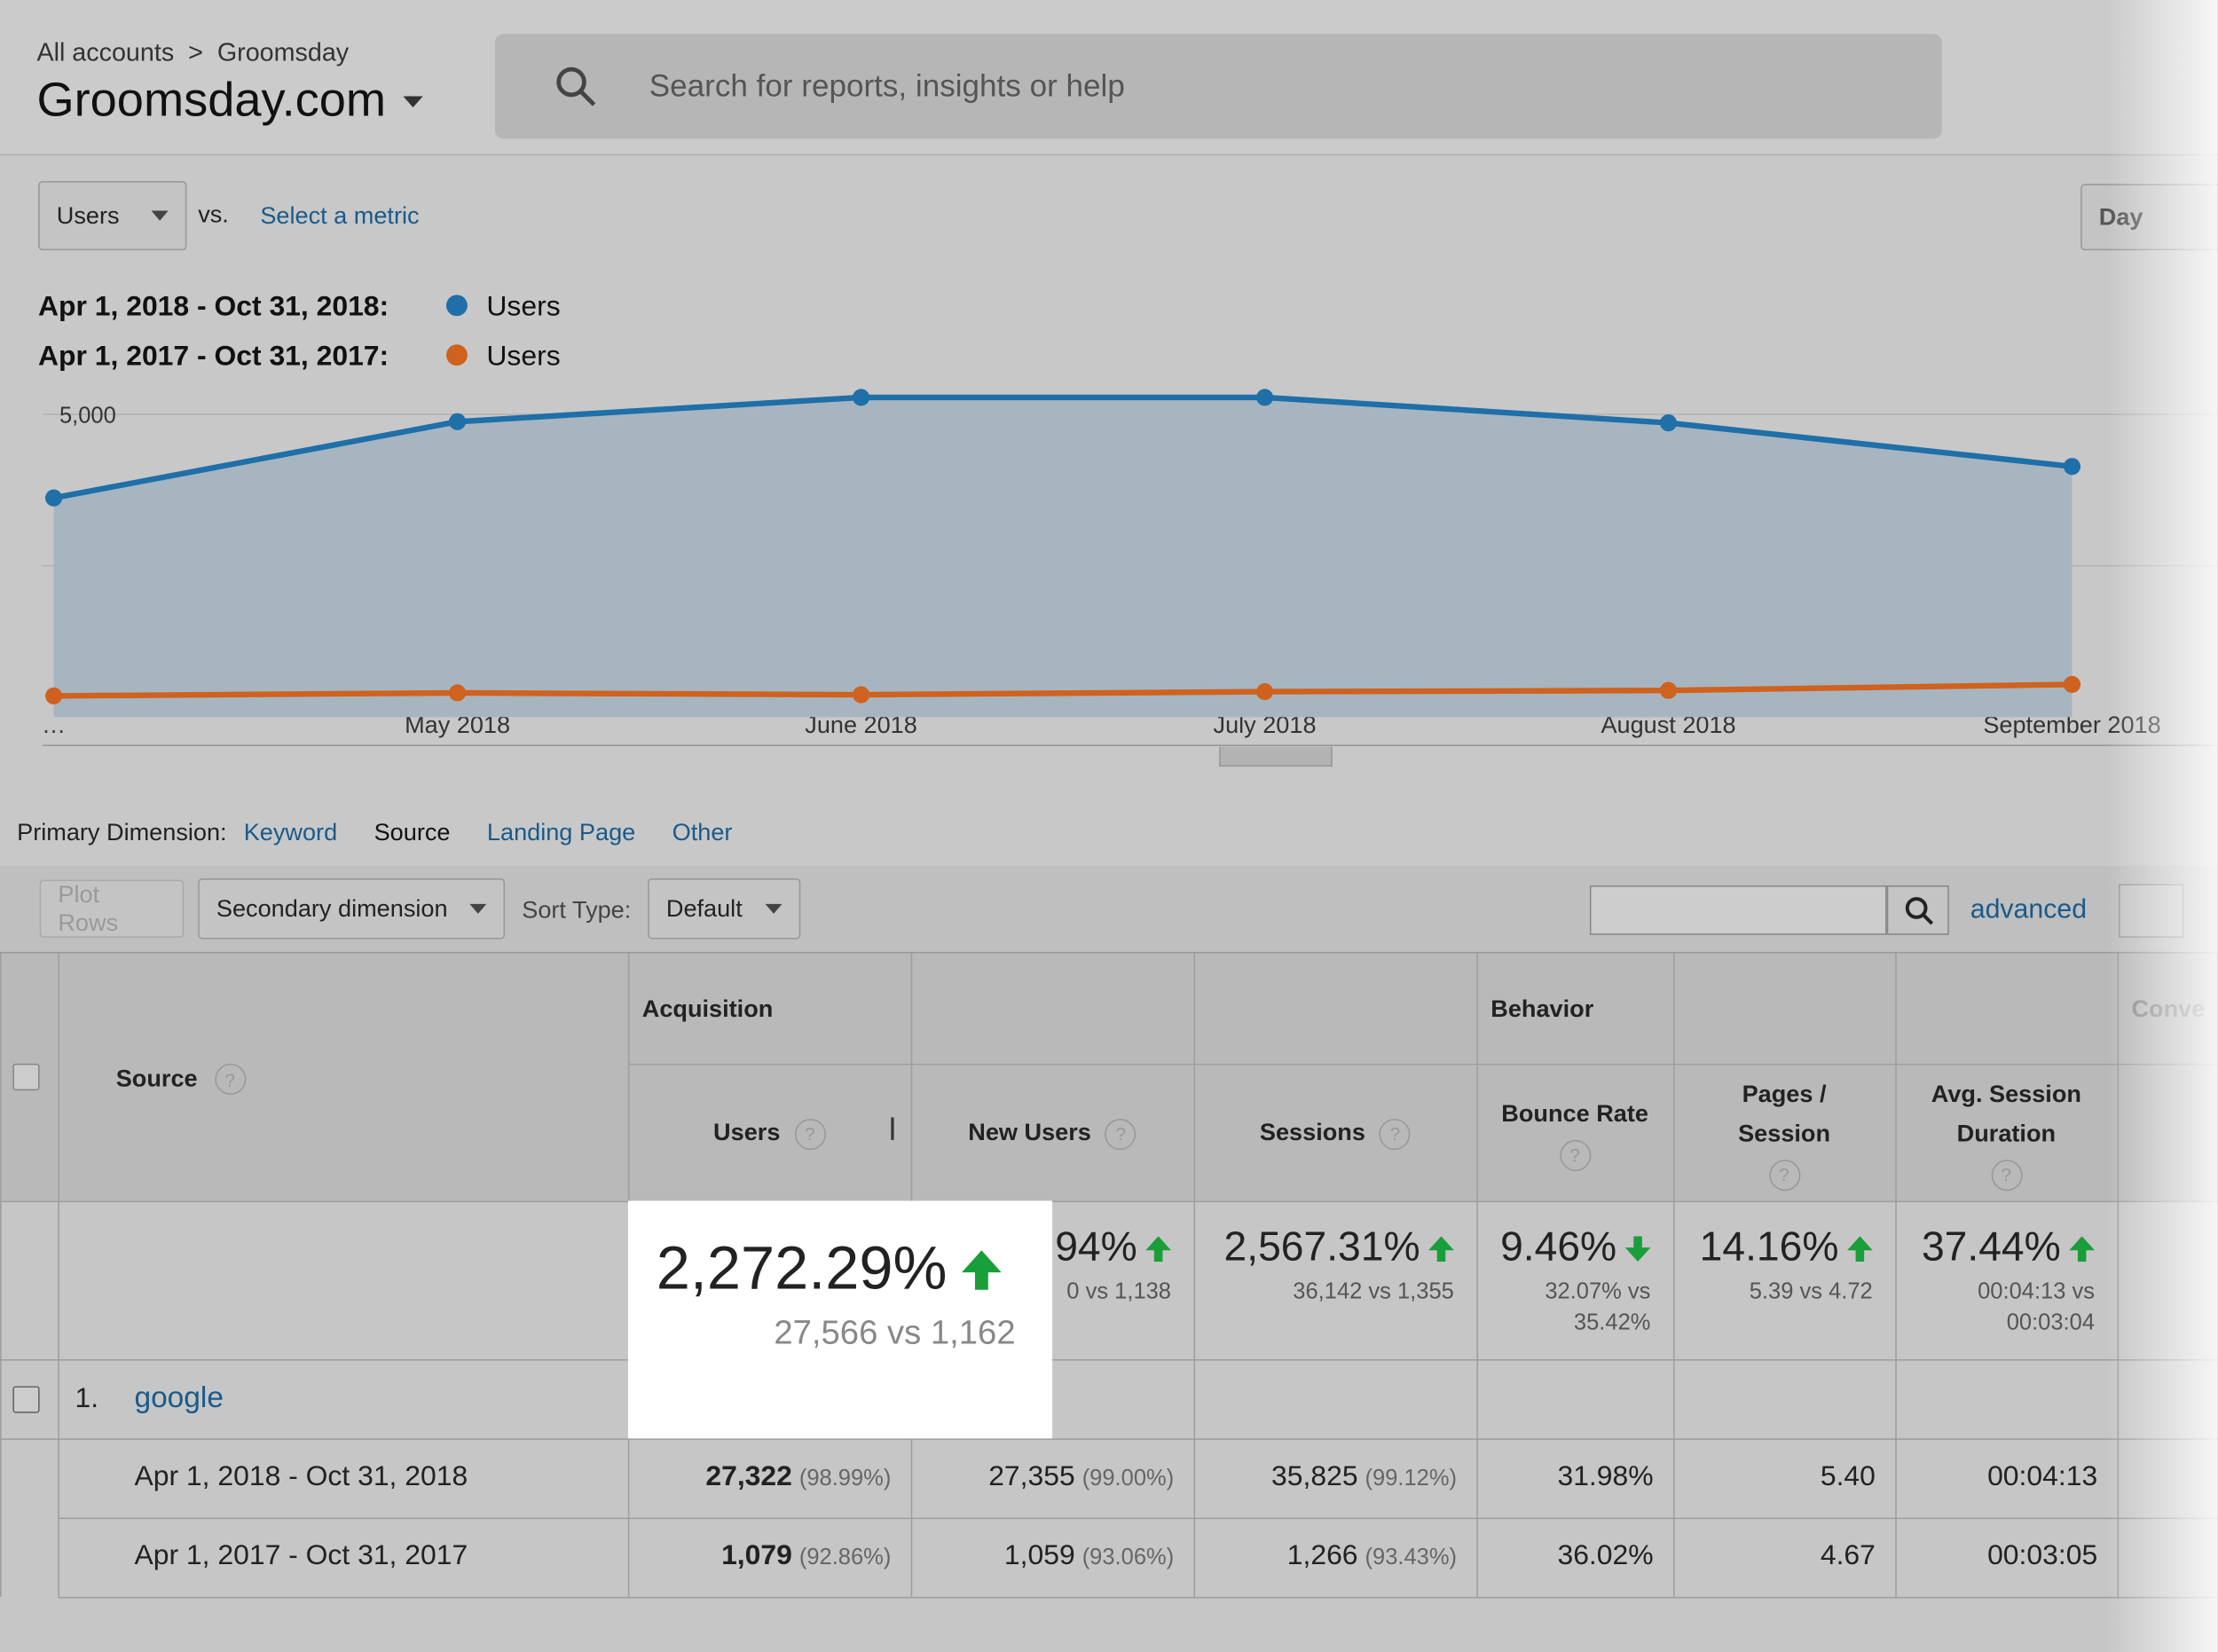  I want to click on total-value: 94%, so click(1041, 1248).